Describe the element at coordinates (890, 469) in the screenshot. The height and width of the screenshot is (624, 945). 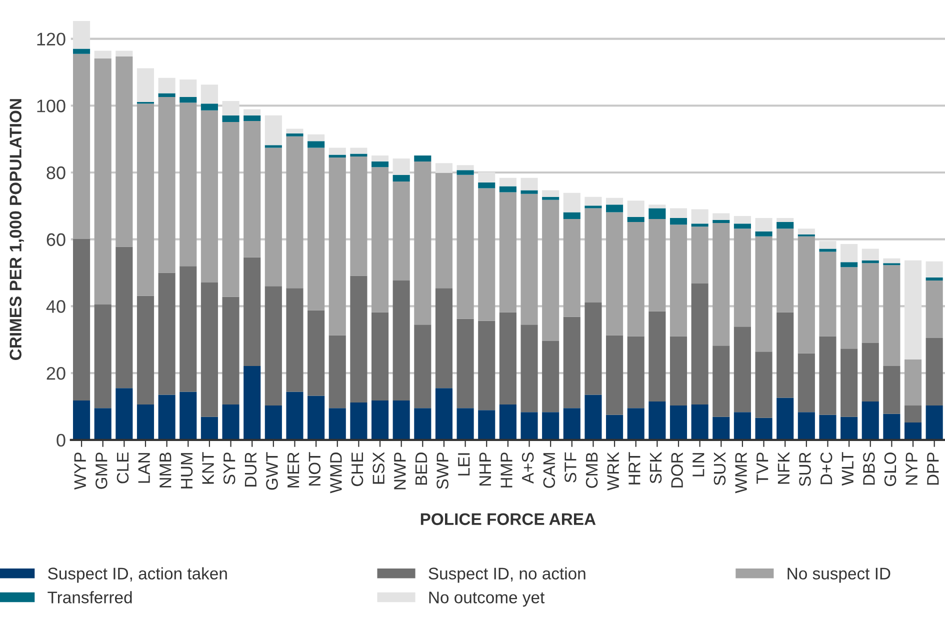
I see `x-tick-label: GLO` at that location.